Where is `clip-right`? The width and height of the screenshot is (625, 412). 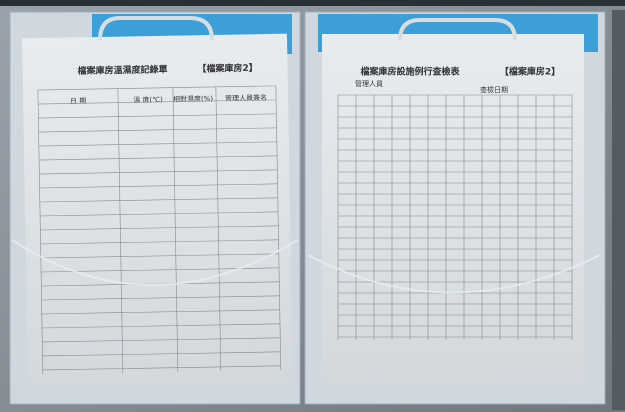
clip-right is located at coordinates (457, 29).